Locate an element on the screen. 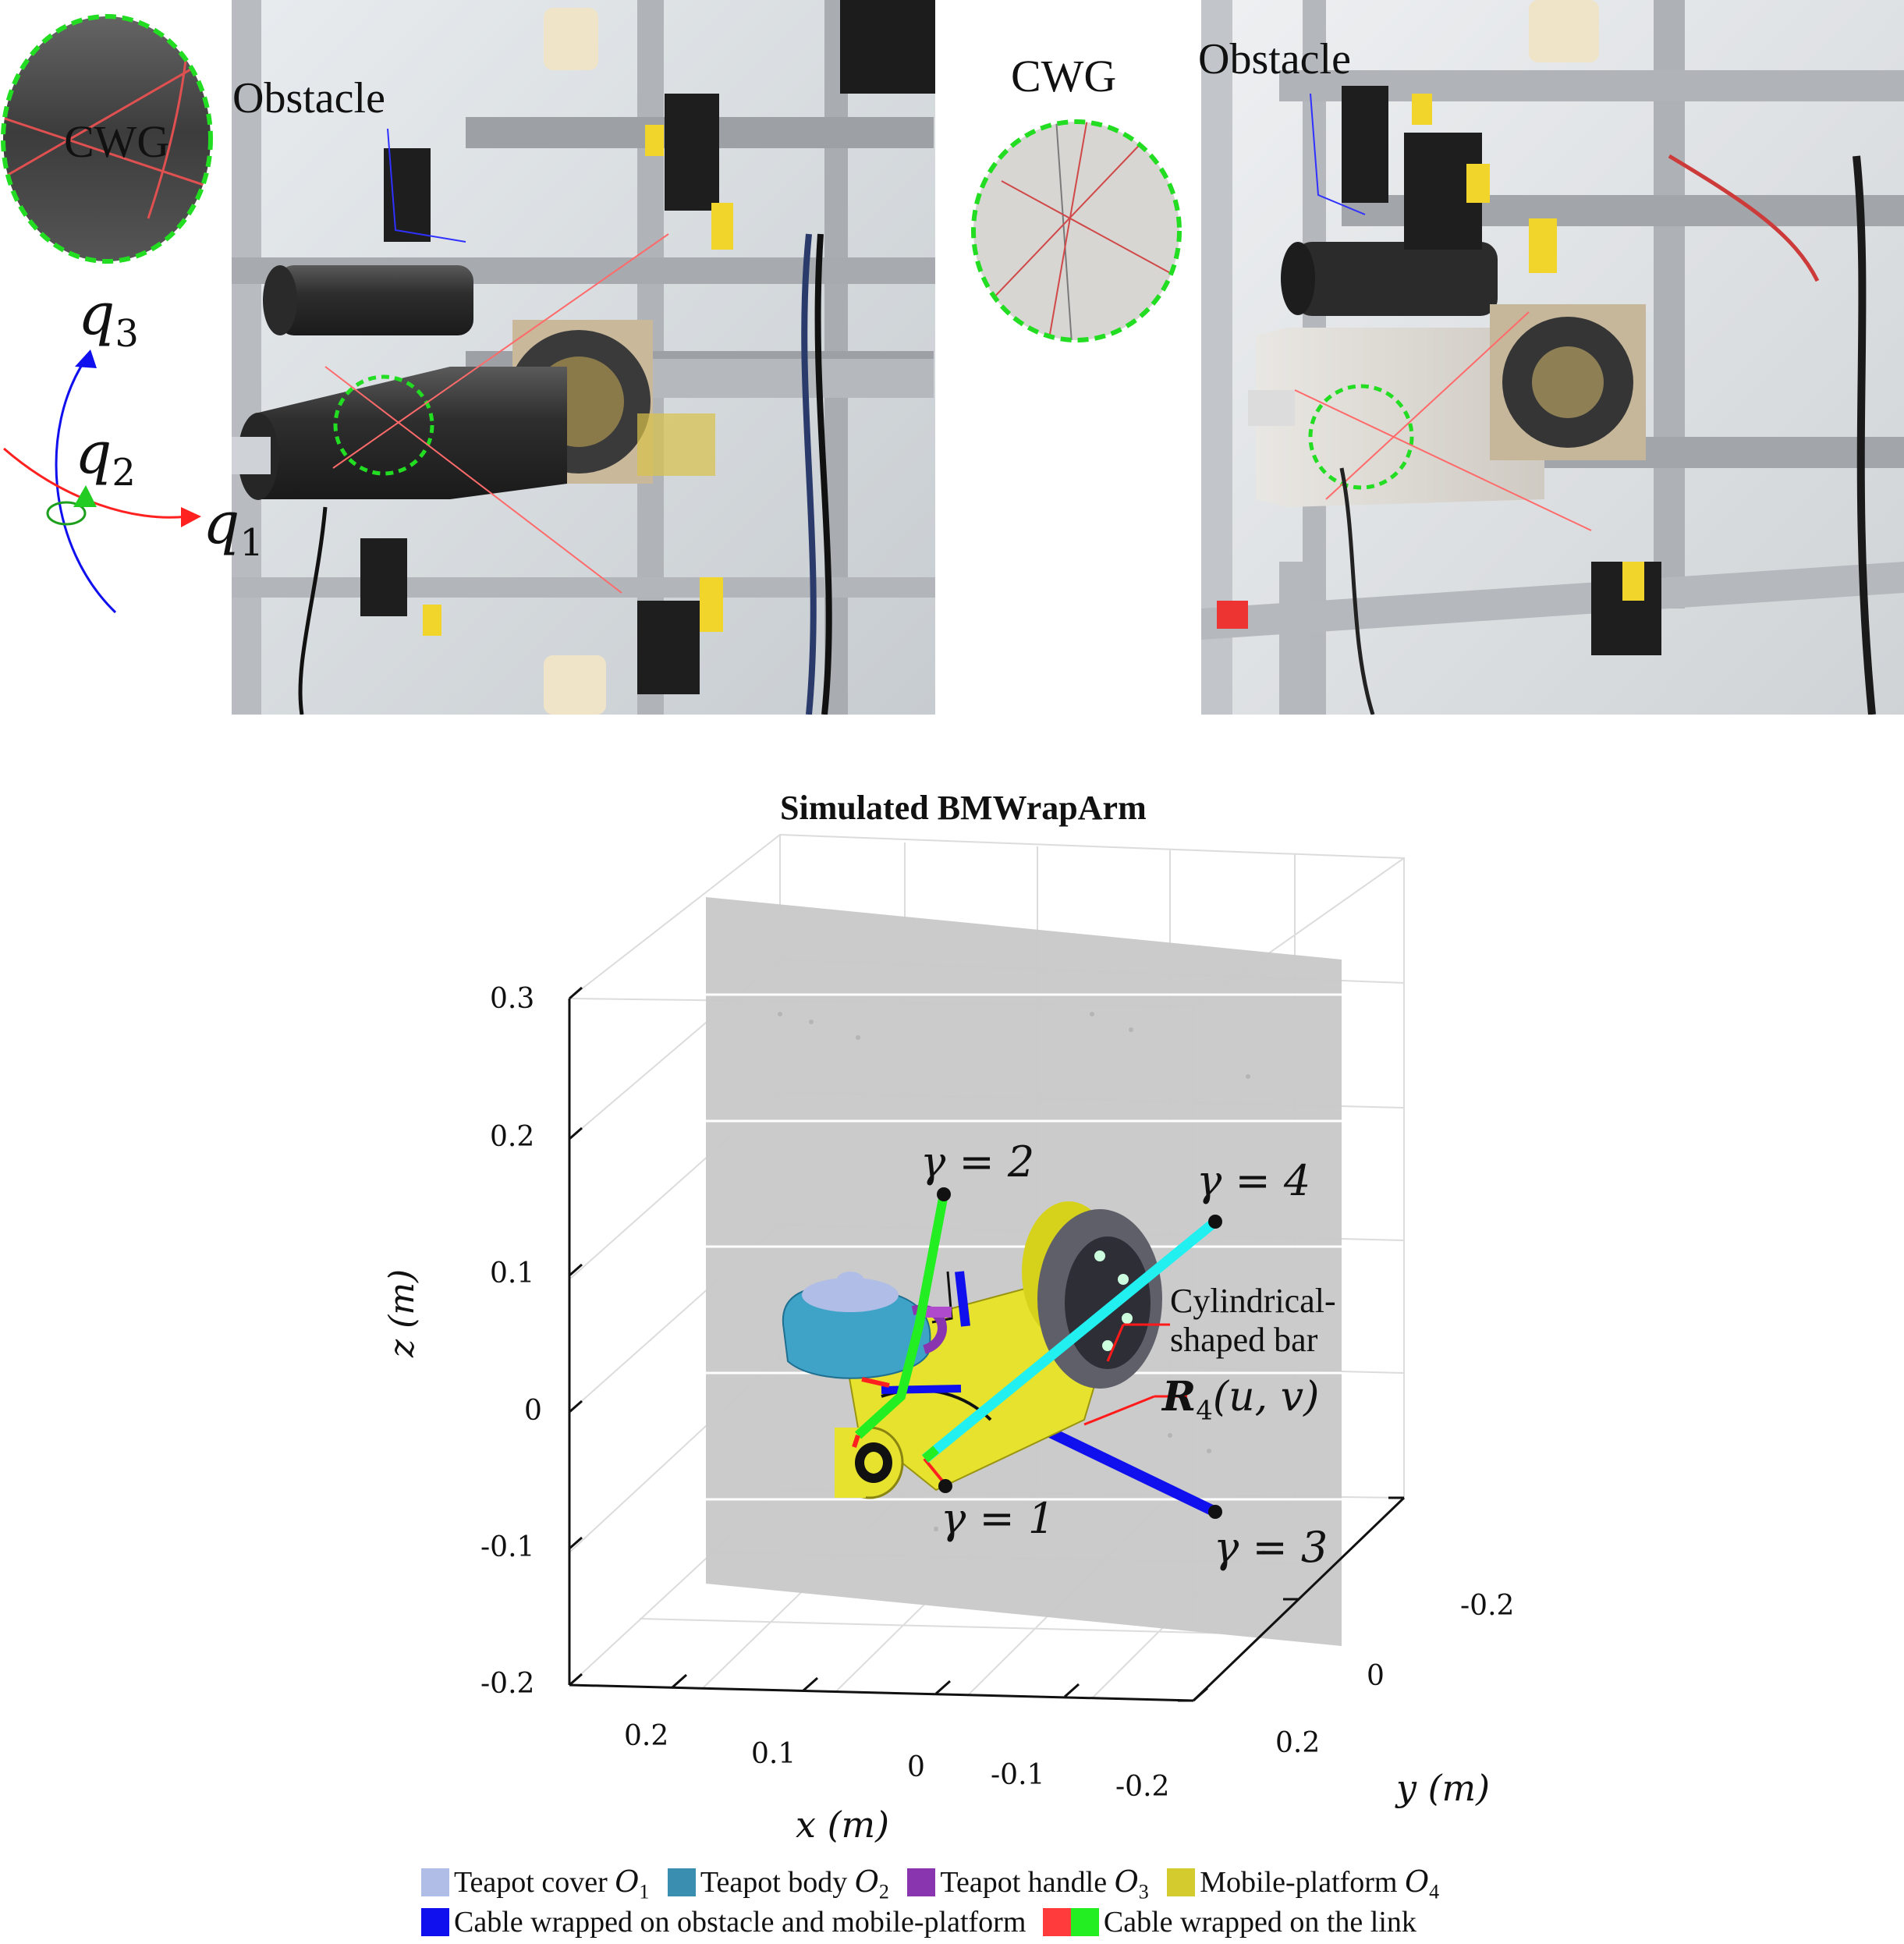 The image size is (1904, 1944). surface-annotation: R4(u, v) is located at coordinates (1241, 1400).